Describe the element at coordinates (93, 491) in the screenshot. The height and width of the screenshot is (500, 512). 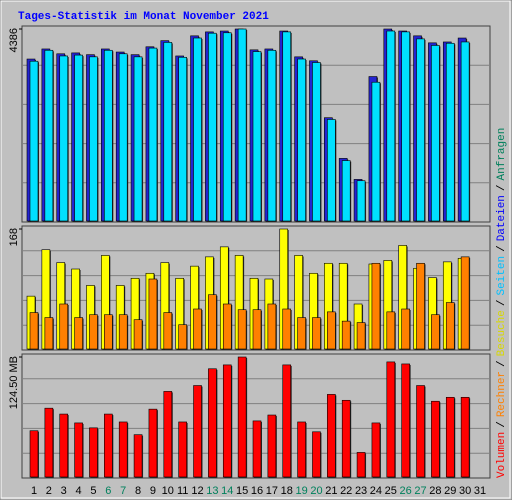
I see `x-tick-label: 5` at that location.